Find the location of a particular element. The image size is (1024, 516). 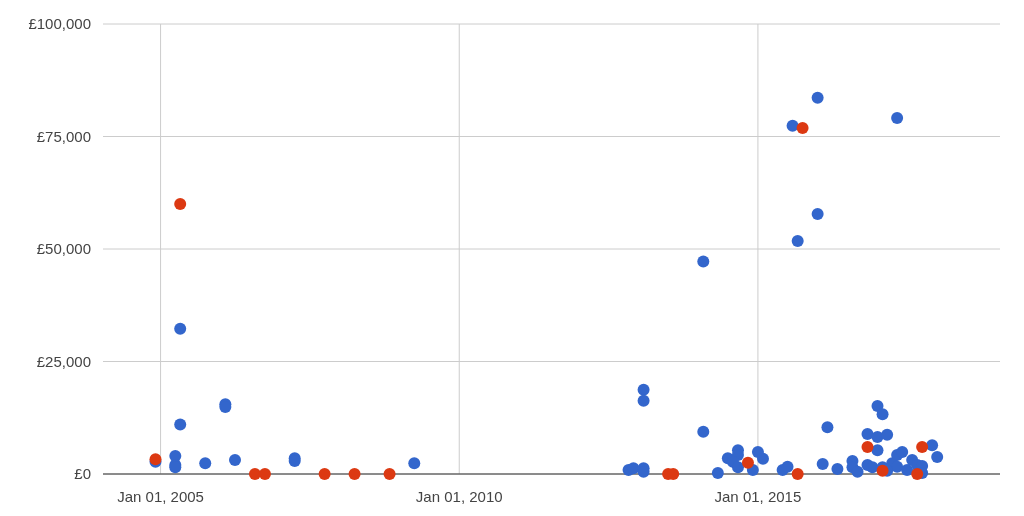

x-tick-label: Jan 01, 2015 is located at coordinates (758, 496).